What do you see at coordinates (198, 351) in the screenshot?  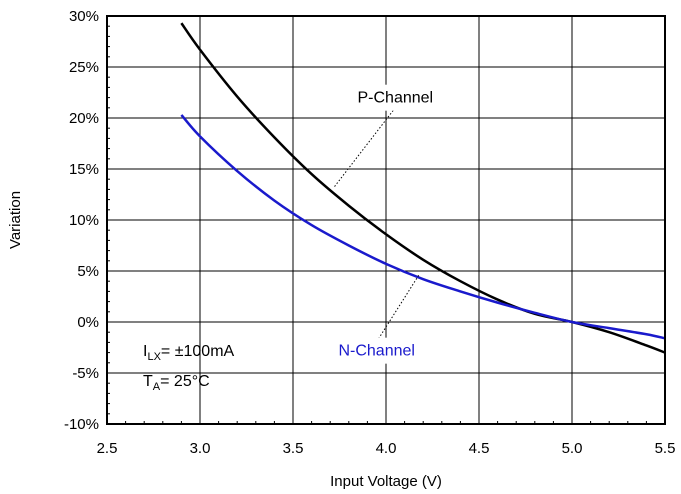 I see `condition-current-value: = ±100mA` at bounding box center [198, 351].